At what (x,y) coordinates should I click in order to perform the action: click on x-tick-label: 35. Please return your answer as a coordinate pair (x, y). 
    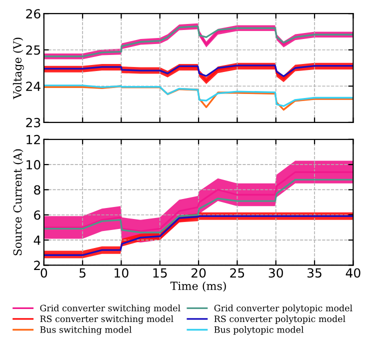
    Looking at the image, I should click on (315, 273).